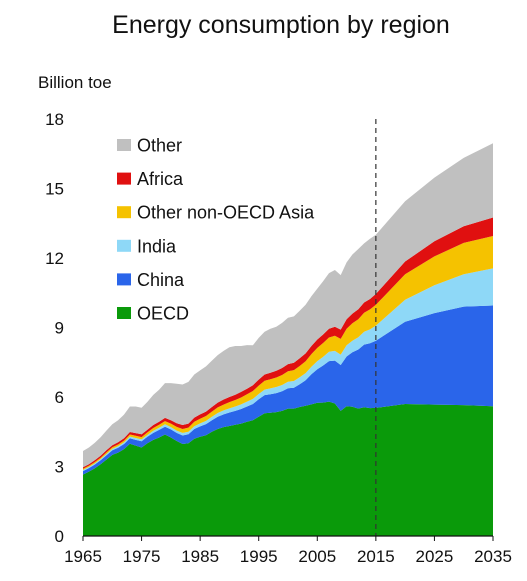 This screenshot has width=527, height=581. Describe the element at coordinates (59, 328) in the screenshot. I see `y-tick-label: 9` at that location.